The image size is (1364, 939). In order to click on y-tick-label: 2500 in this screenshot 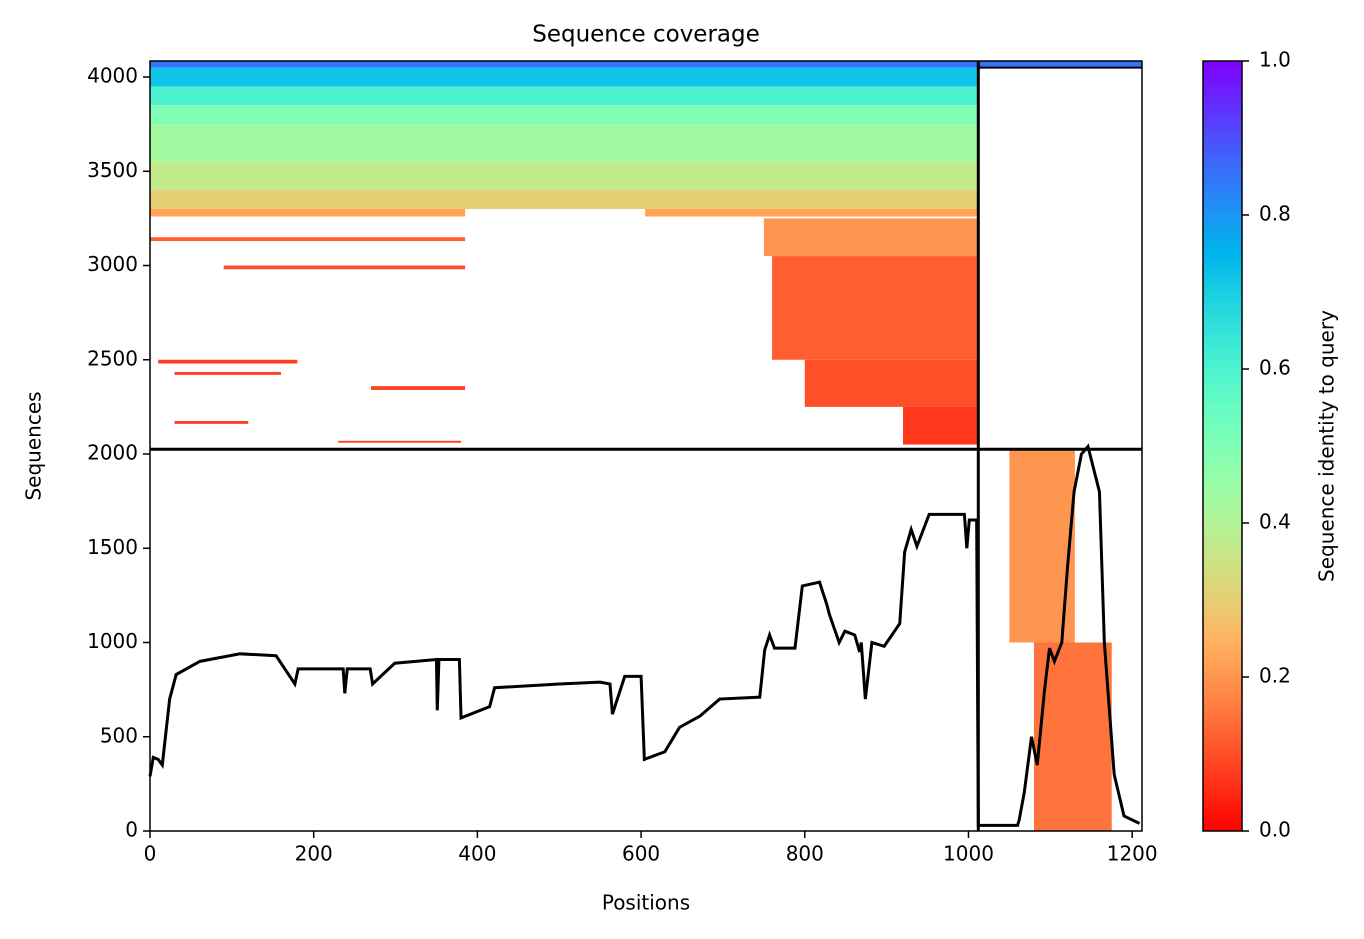, I will do `click(112, 358)`.